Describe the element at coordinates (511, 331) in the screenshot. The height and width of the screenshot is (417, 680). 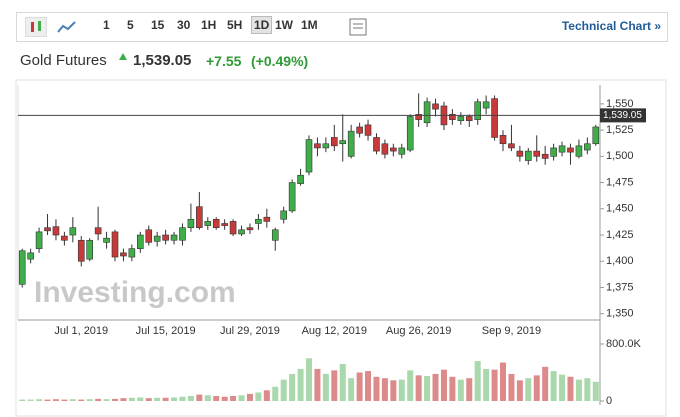
I see `x-tick-label: Sep 9, 2019` at that location.